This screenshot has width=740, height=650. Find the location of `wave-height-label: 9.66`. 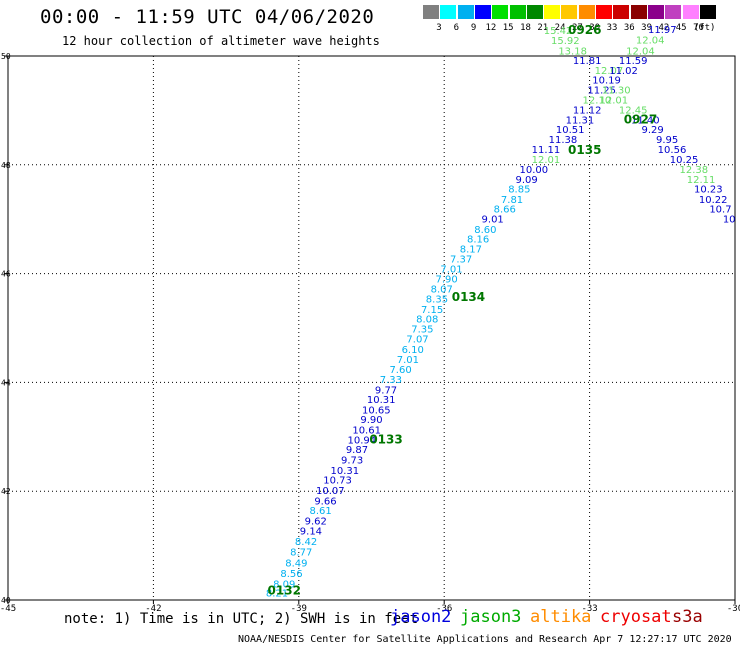

wave-height-label: 9.66 is located at coordinates (325, 501).